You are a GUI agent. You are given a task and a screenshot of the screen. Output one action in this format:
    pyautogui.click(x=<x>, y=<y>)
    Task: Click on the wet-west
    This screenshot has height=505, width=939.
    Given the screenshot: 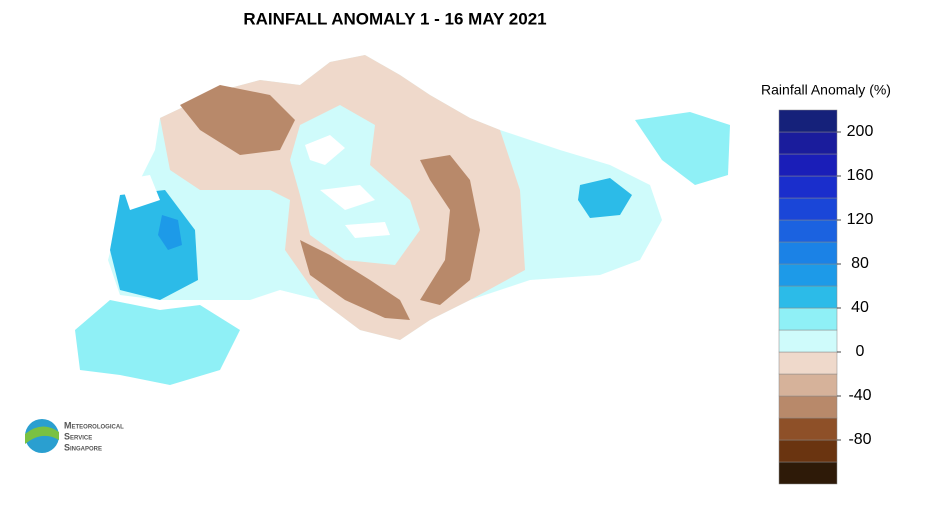 What is the action you would take?
    pyautogui.click(x=154, y=245)
    